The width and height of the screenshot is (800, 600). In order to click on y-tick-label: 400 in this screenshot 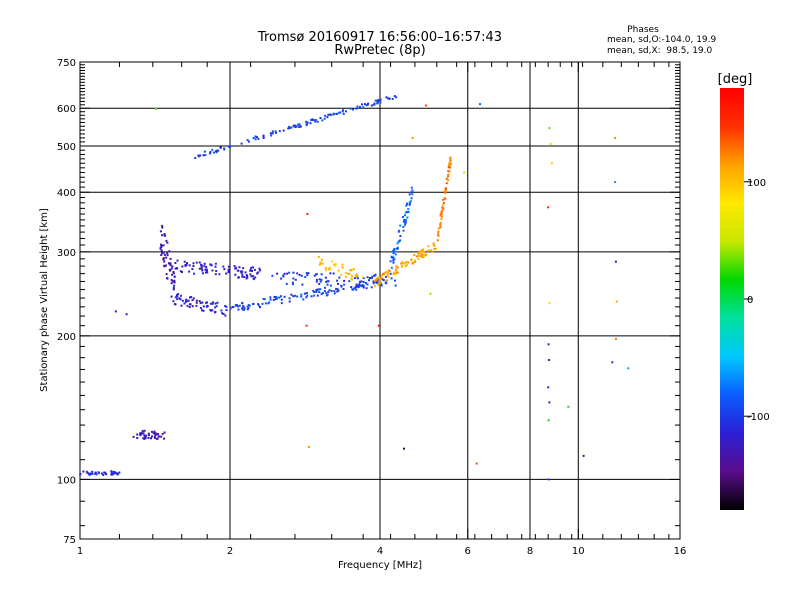, I will do `click(66, 193)`.